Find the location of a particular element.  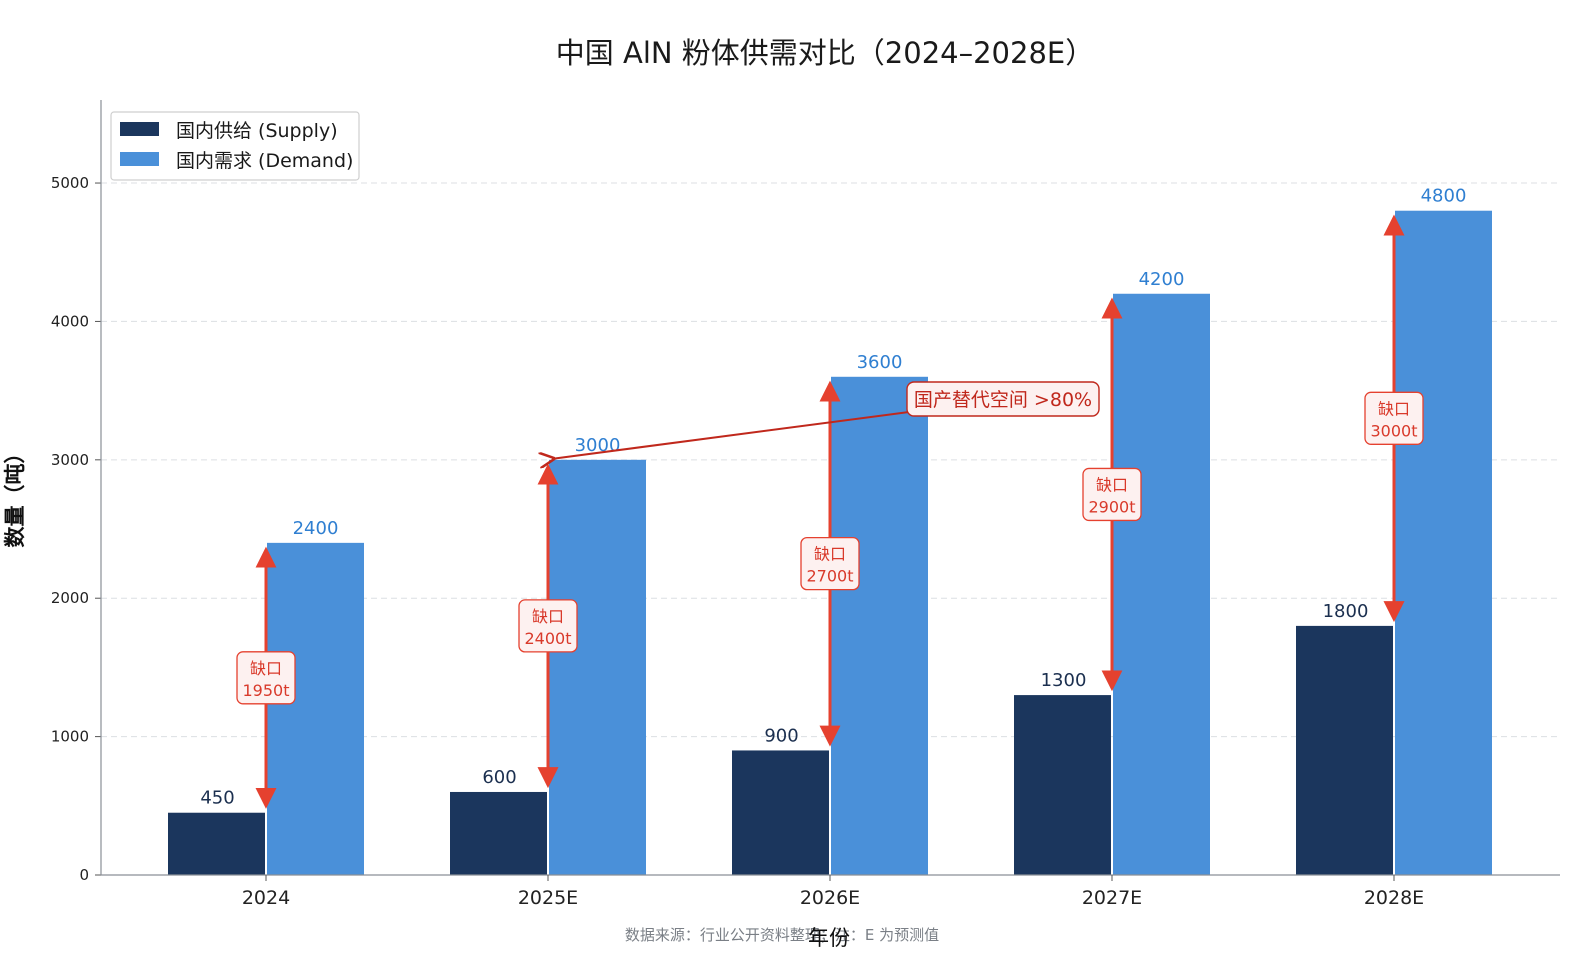

y-tick-label: 4000 is located at coordinates (70, 321).